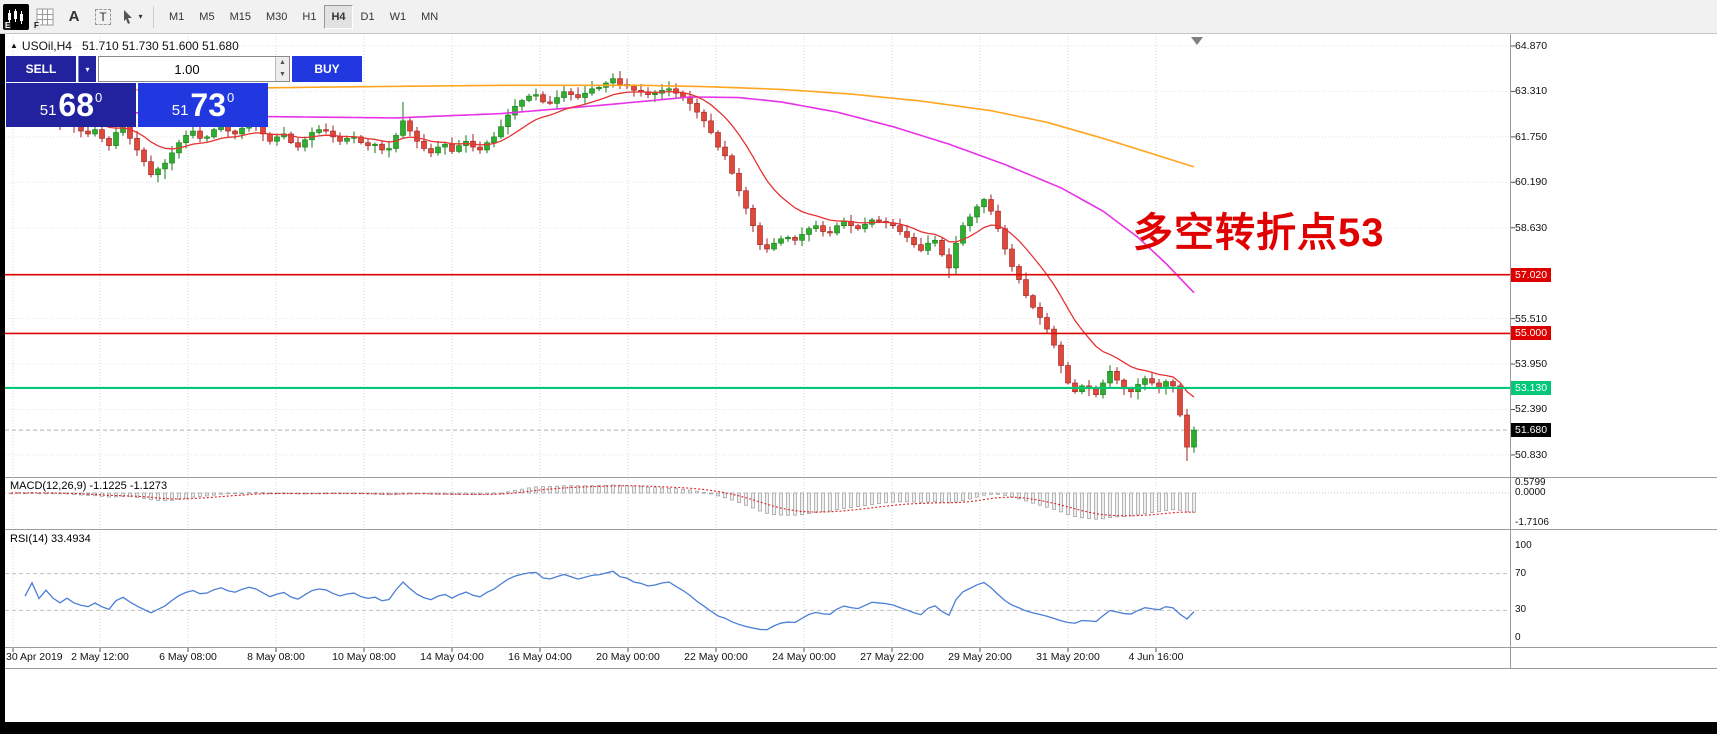 This screenshot has width=1717, height=734. Describe the element at coordinates (1531, 430) in the screenshot. I see `price-line-badge: 51.680` at that location.